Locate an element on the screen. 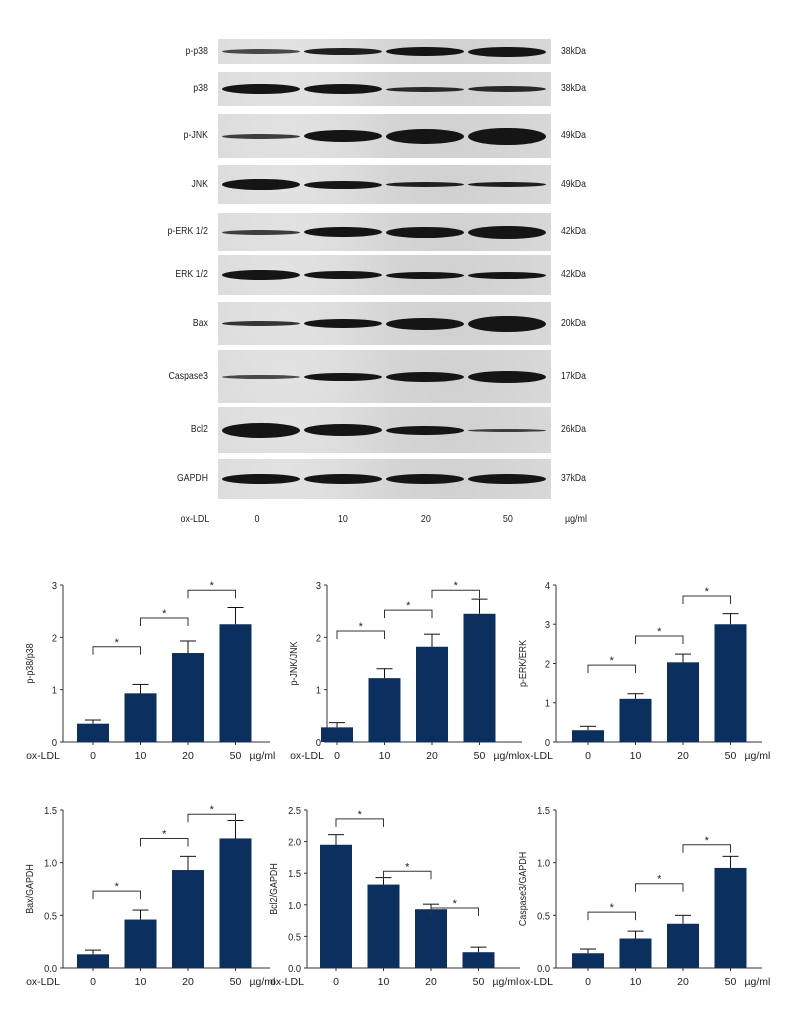  blot-row-label: p-p38 is located at coordinates (196, 50).